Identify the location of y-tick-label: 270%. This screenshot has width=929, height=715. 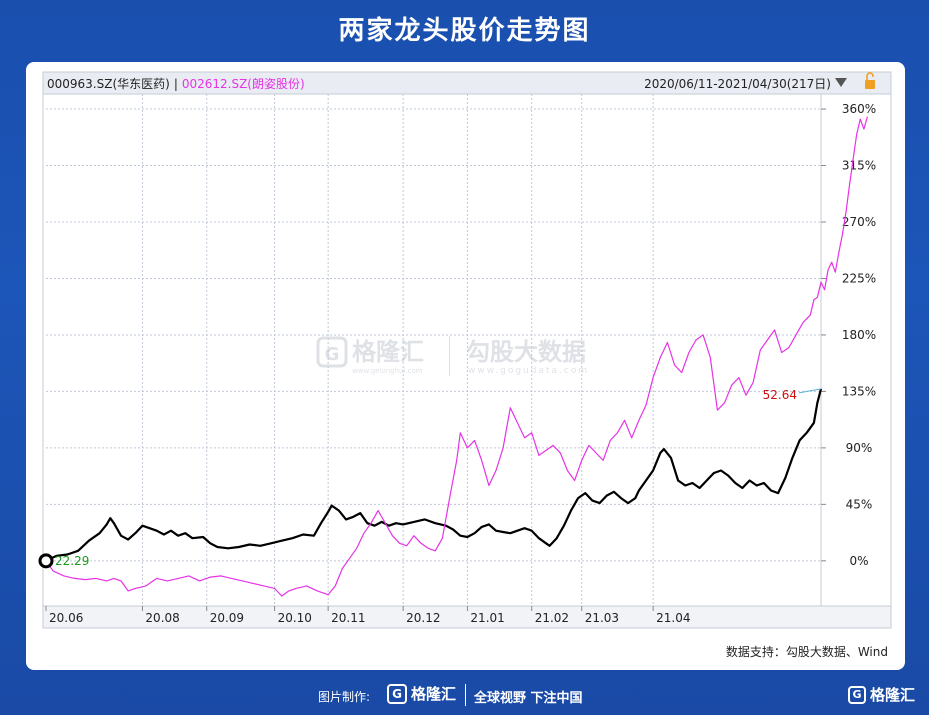
(859, 222).